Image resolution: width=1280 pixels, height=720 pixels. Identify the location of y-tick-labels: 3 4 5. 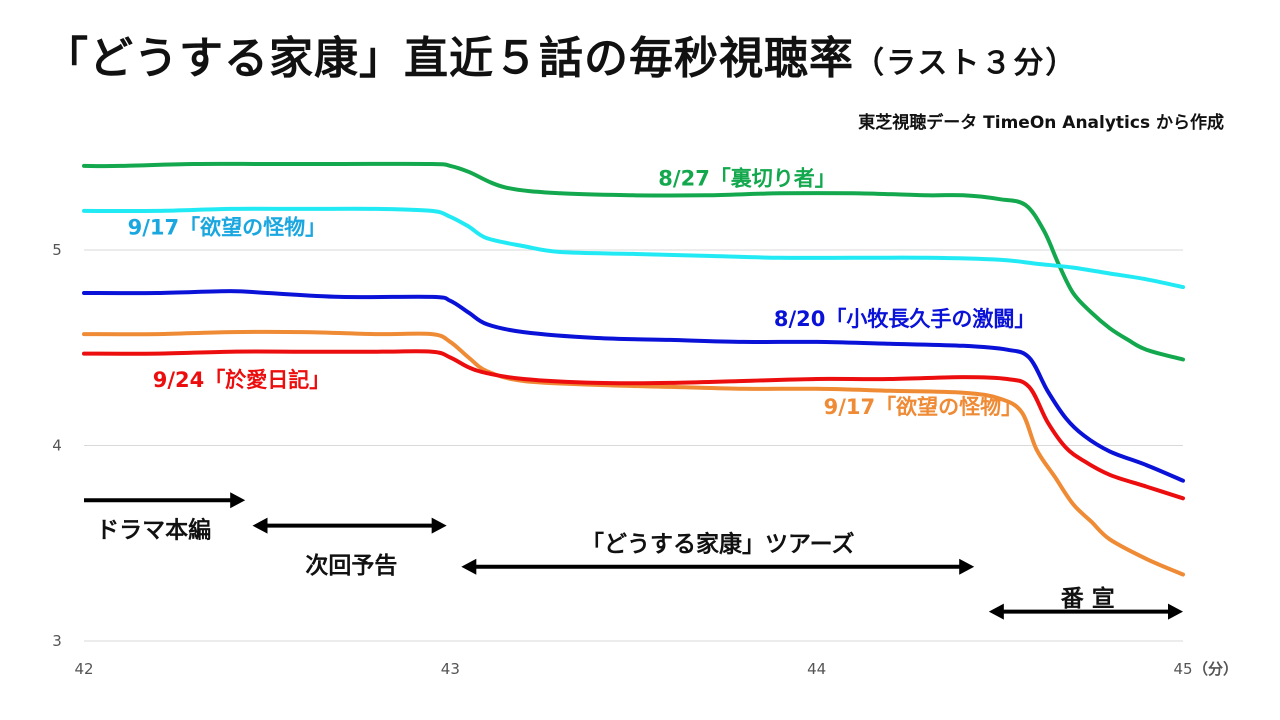
(57, 445).